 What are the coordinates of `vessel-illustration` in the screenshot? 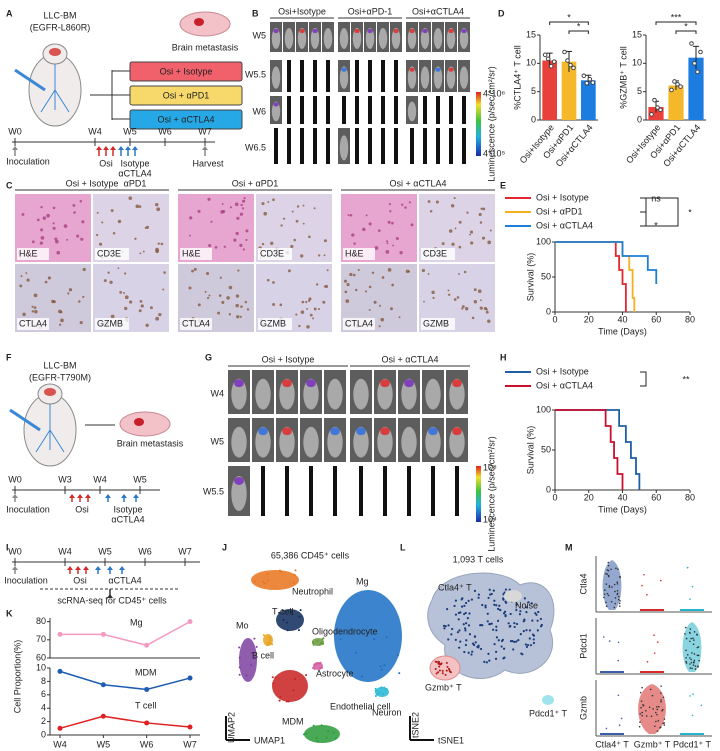 It's located at (50, 428).